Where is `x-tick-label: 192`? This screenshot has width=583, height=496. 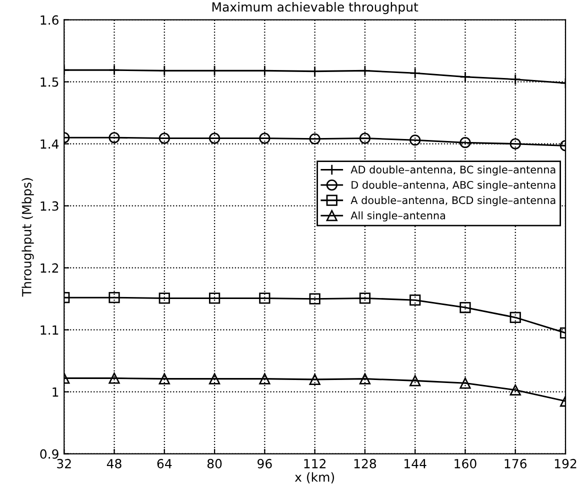
x-tick-label: 192 is located at coordinates (565, 463).